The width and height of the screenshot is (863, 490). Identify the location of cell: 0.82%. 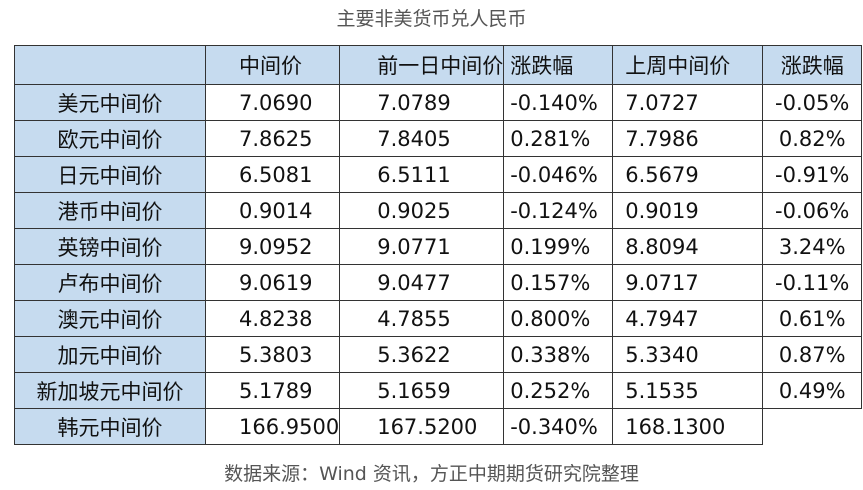
(812, 138).